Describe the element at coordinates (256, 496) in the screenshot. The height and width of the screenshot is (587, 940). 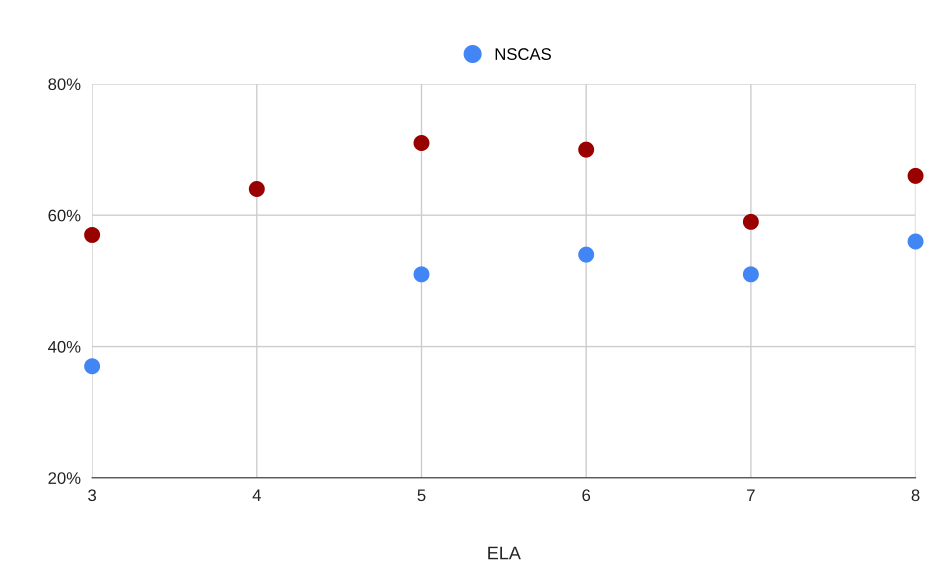
I see `x-tick-label: 4` at that location.